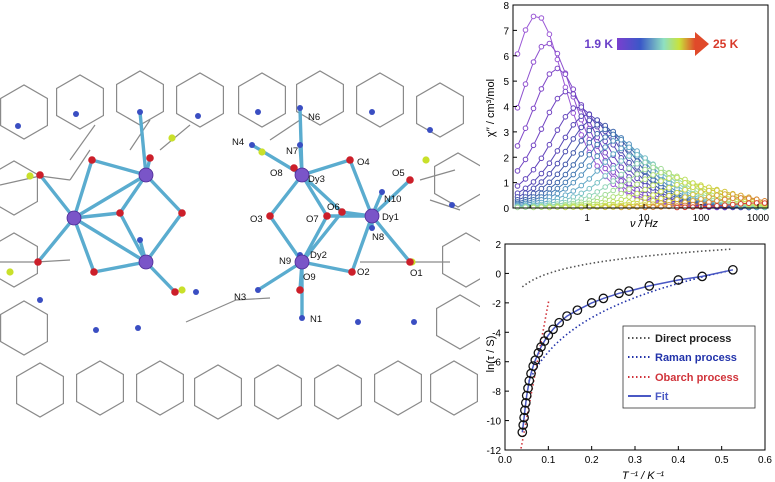  Describe the element at coordinates (372, 216) in the screenshot. I see `dysprosium-atom` at that location.